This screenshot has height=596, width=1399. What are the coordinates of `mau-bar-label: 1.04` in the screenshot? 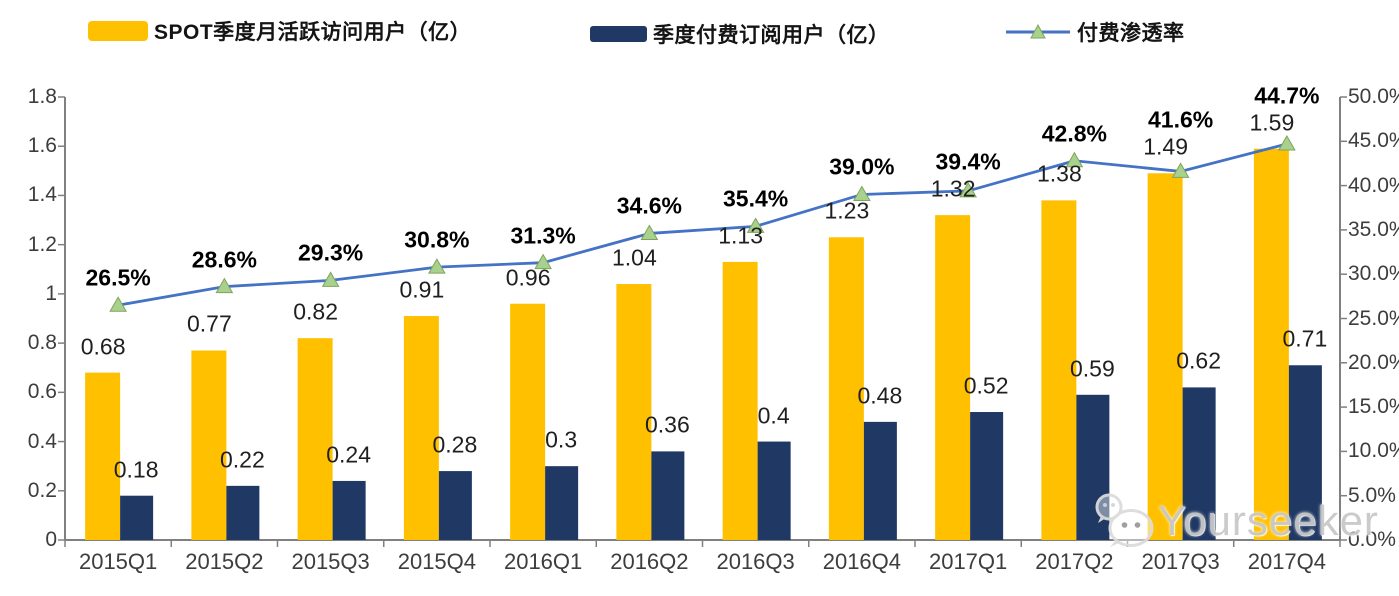 It's located at (634, 257).